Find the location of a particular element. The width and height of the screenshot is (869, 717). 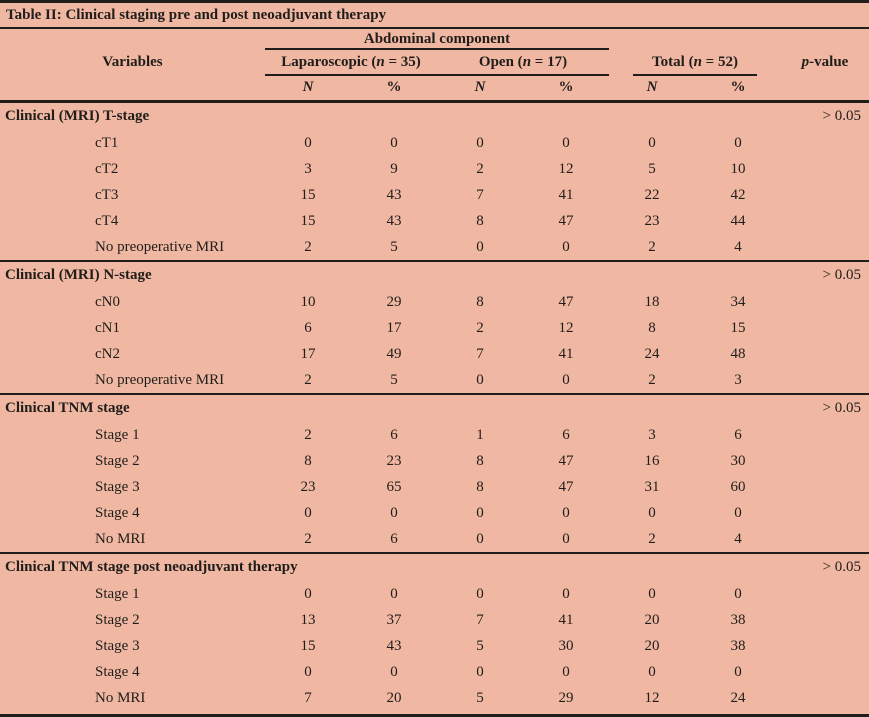

value-cell: 31 is located at coordinates (652, 486).